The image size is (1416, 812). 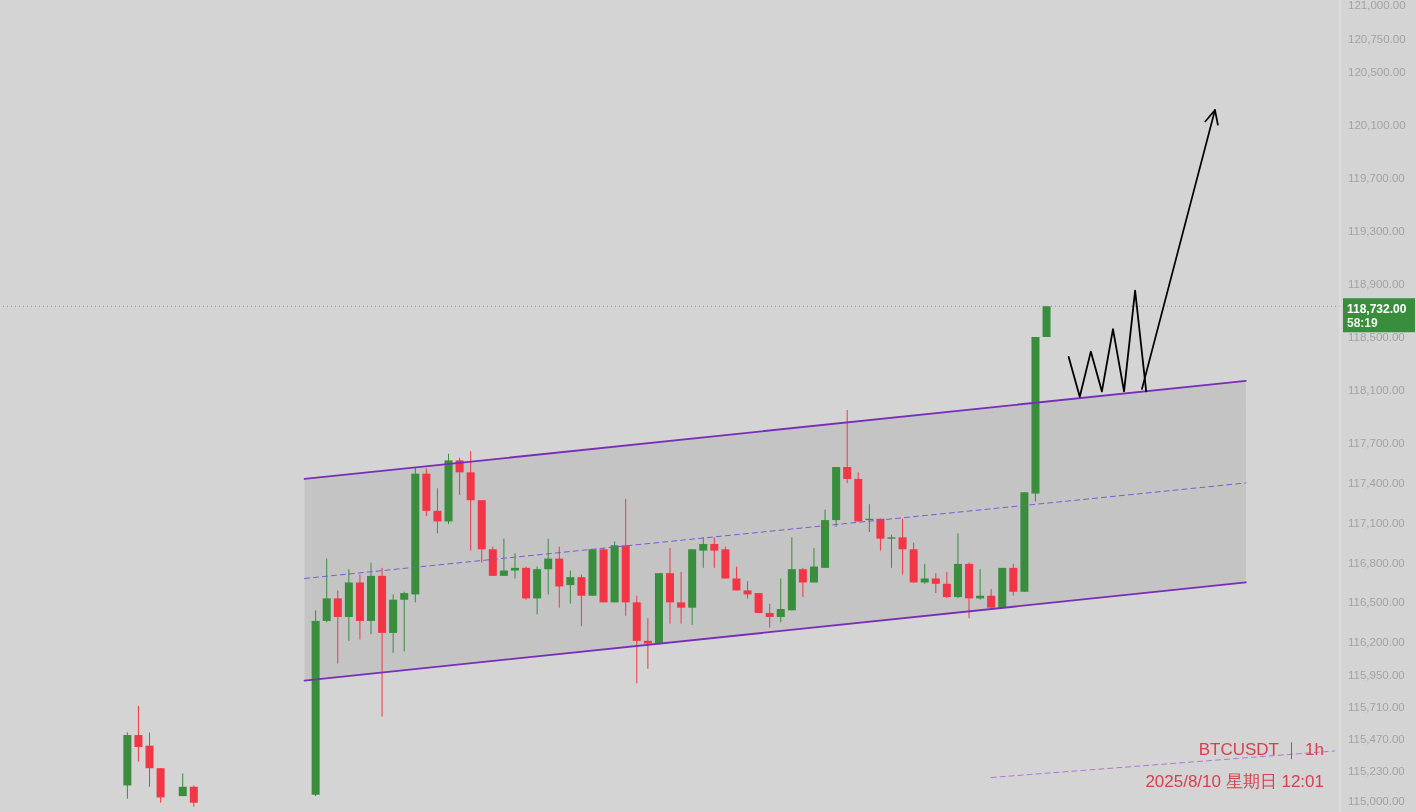 I want to click on line-series, so click(x=1107, y=343).